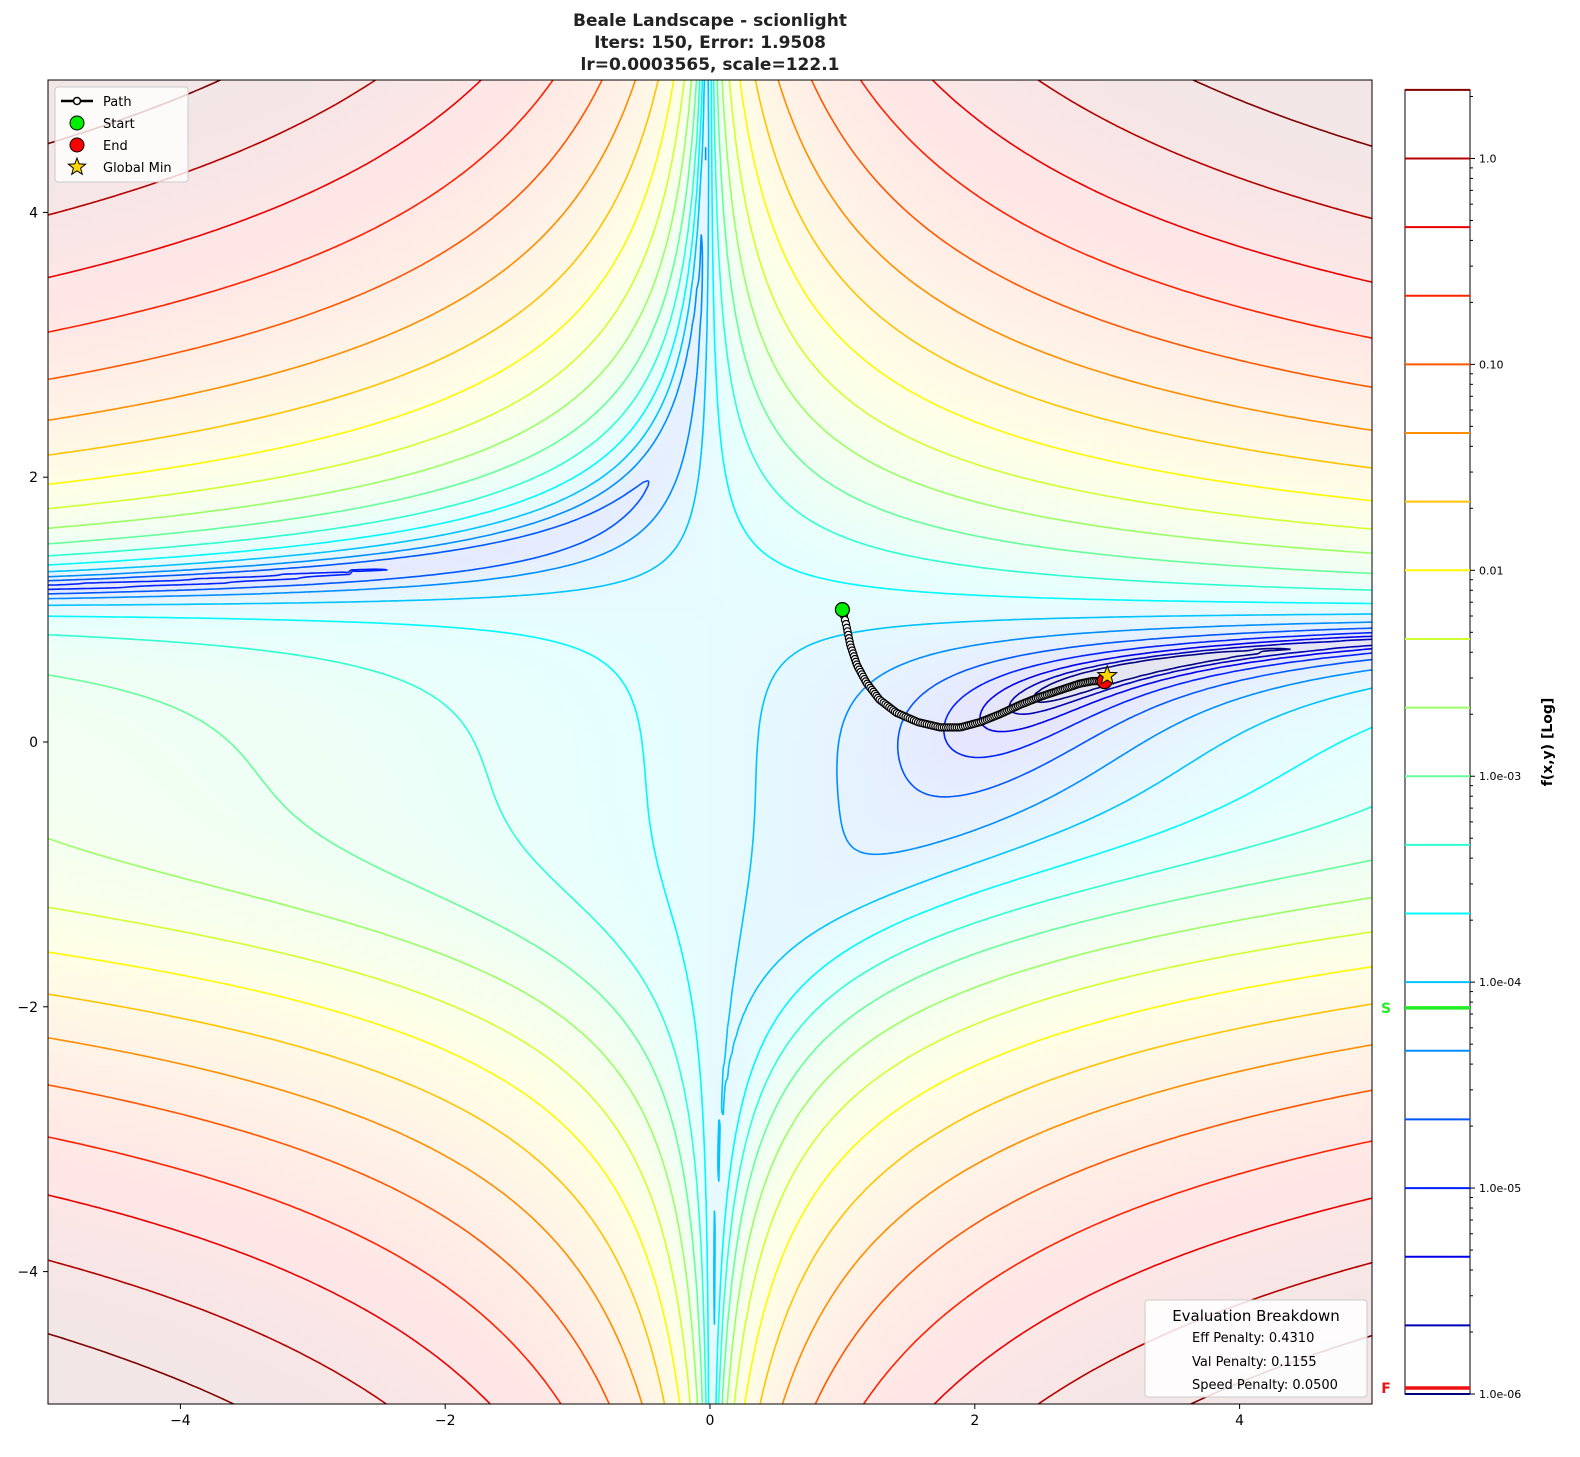 Image resolution: width=1580 pixels, height=1457 pixels. What do you see at coordinates (1437, 742) in the screenshot?
I see `colorbar-frame` at bounding box center [1437, 742].